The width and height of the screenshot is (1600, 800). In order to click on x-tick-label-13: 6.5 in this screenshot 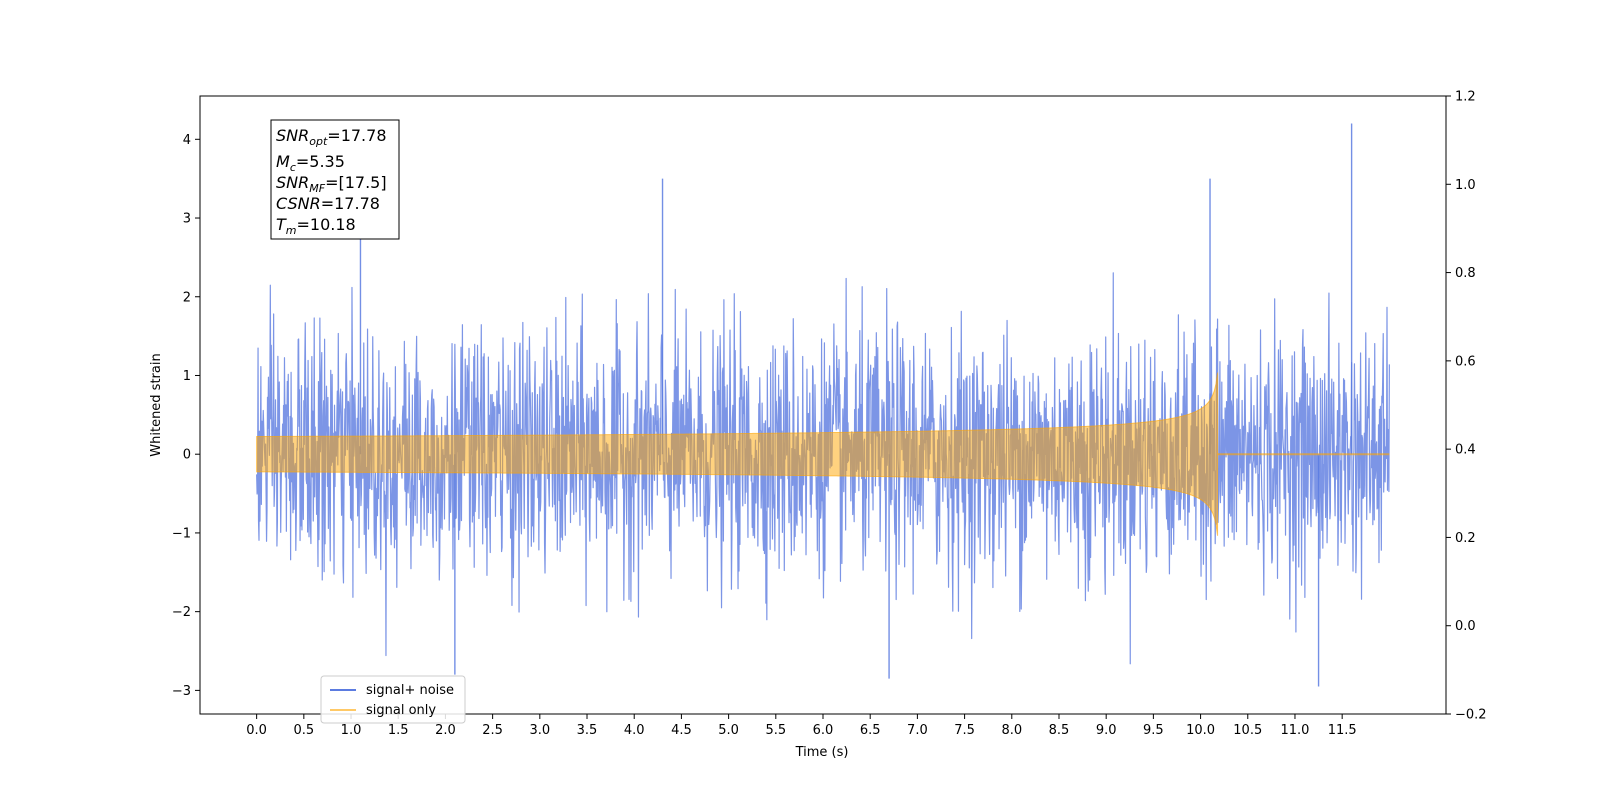, I will do `click(870, 730)`.